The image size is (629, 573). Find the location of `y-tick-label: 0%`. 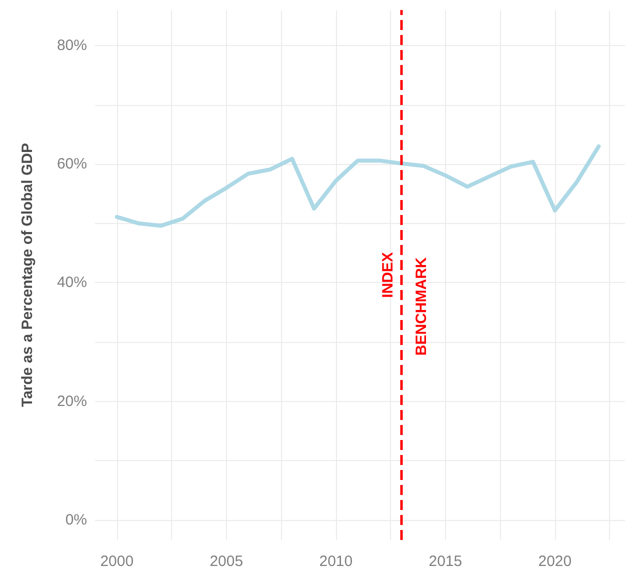

y-tick-label: 0% is located at coordinates (76, 519).